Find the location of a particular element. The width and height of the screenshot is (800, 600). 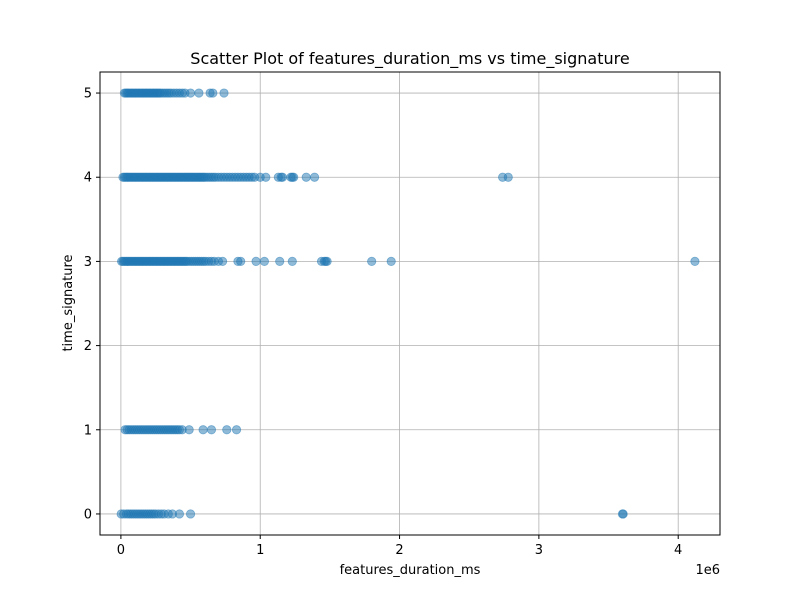

y-tick-label: 1 is located at coordinates (88, 430).